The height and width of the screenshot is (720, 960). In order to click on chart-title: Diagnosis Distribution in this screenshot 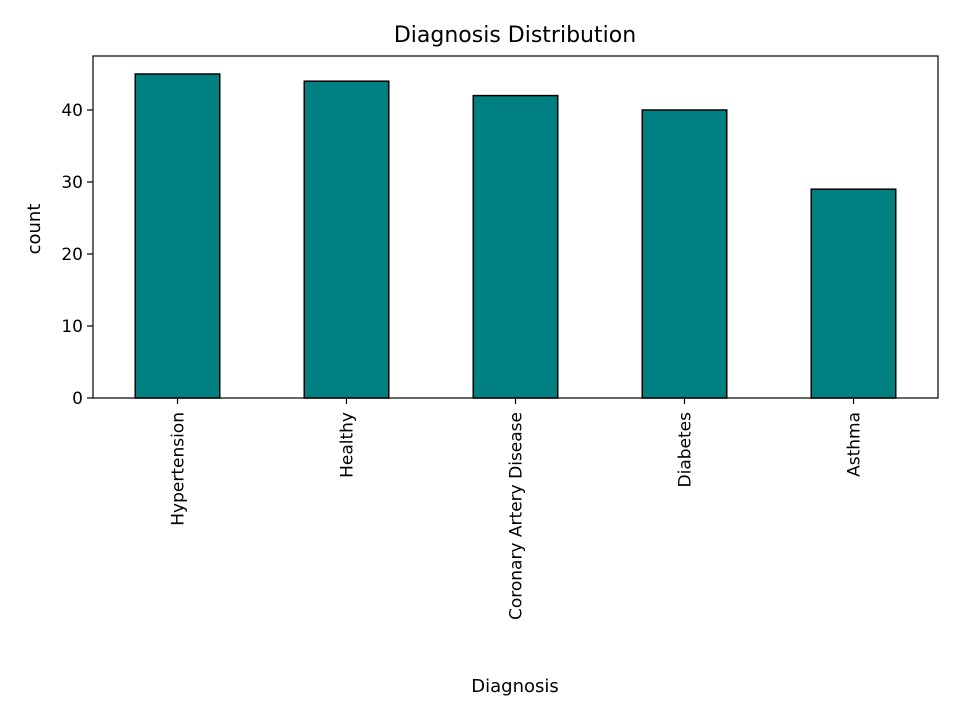, I will do `click(515, 35)`.